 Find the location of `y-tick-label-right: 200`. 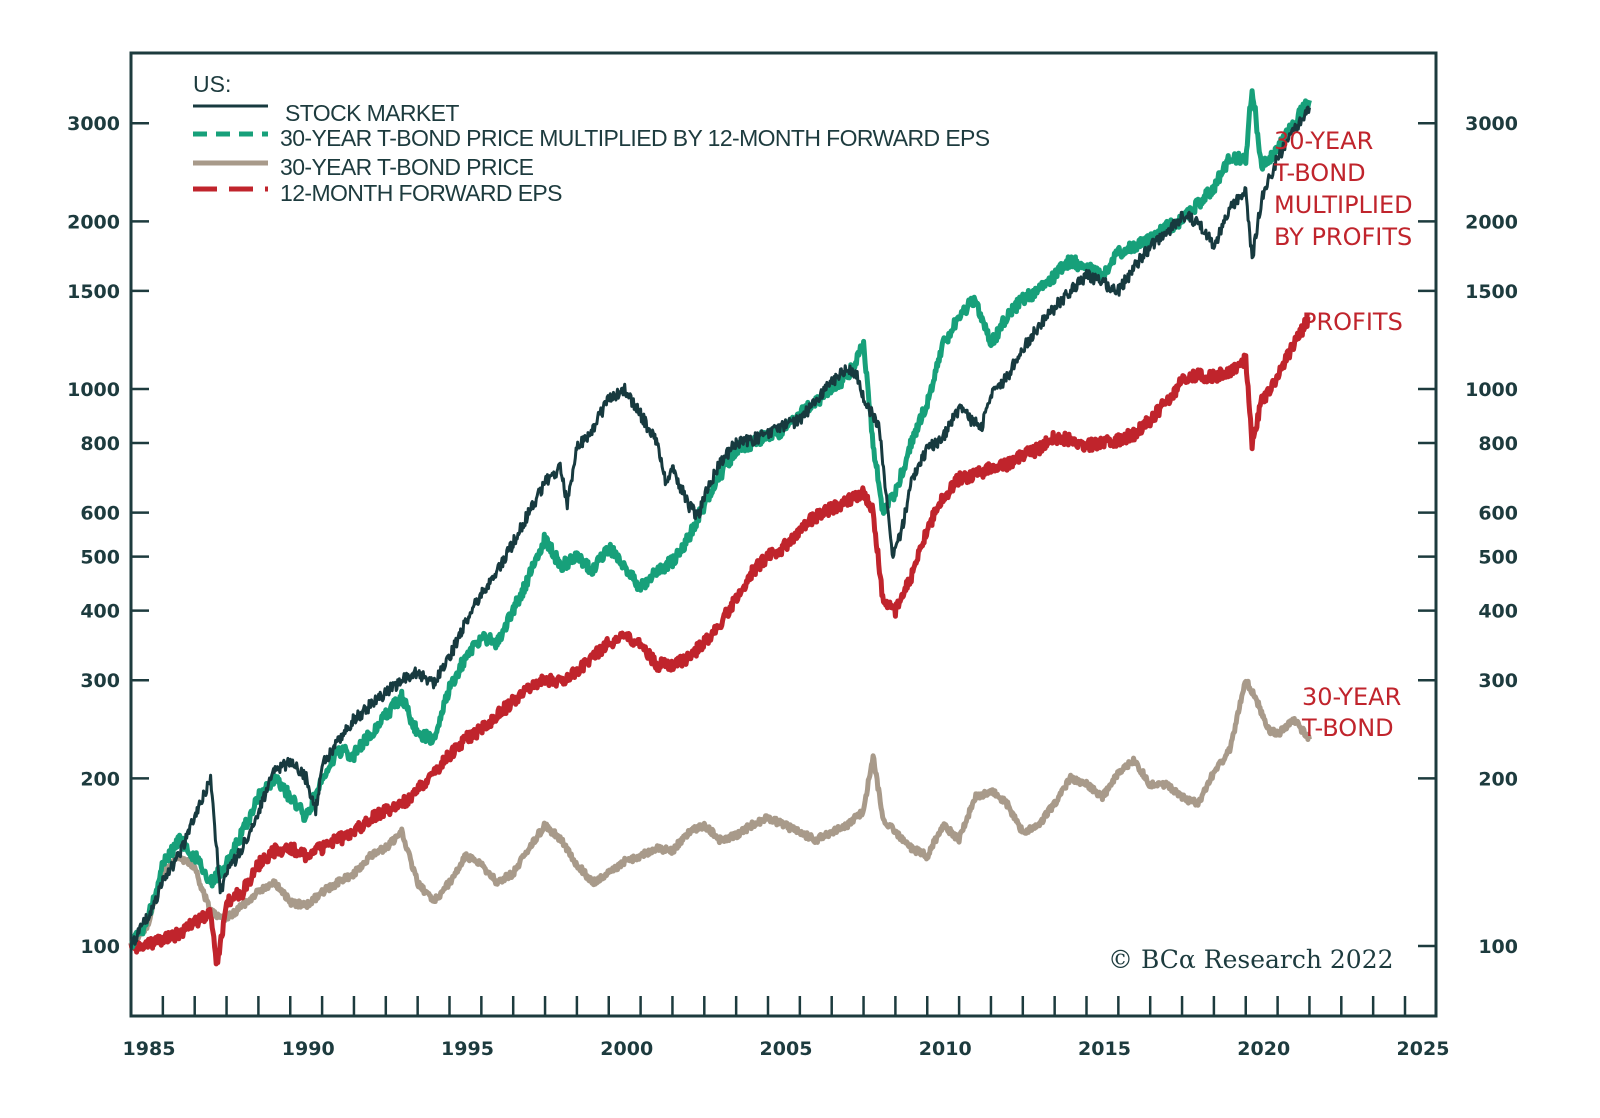

y-tick-label-right: 200 is located at coordinates (1498, 779).